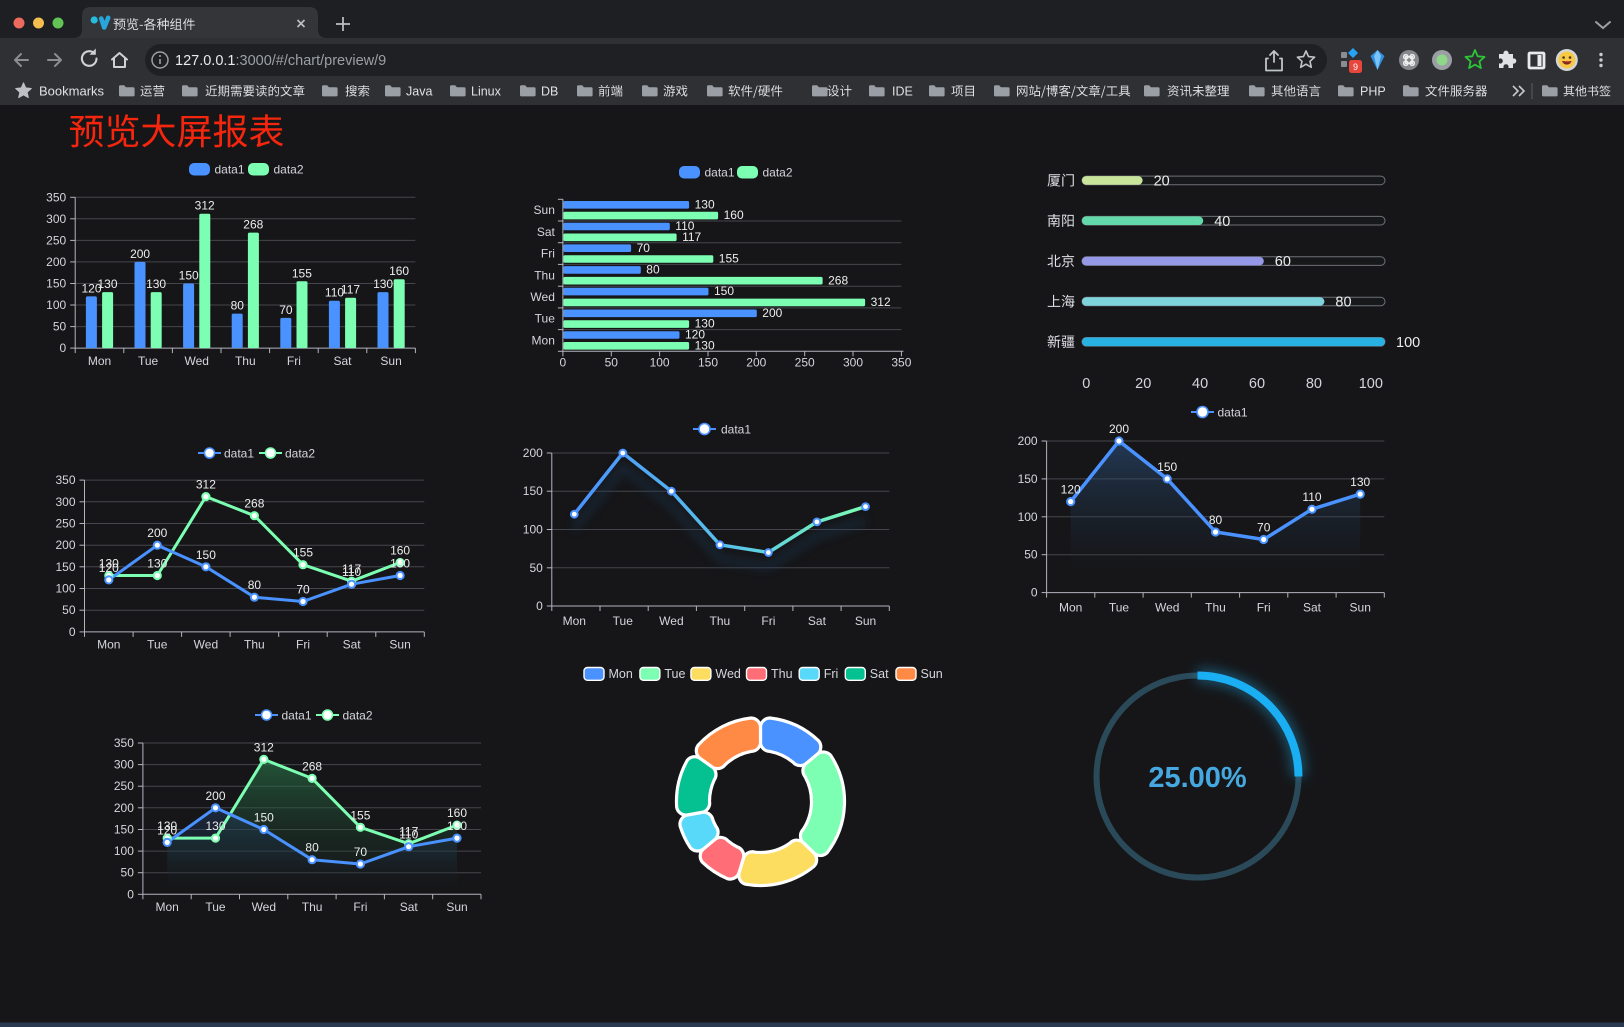 The width and height of the screenshot is (1624, 1027). Describe the element at coordinates (549, 92) in the screenshot. I see `svg-text: DB` at that location.